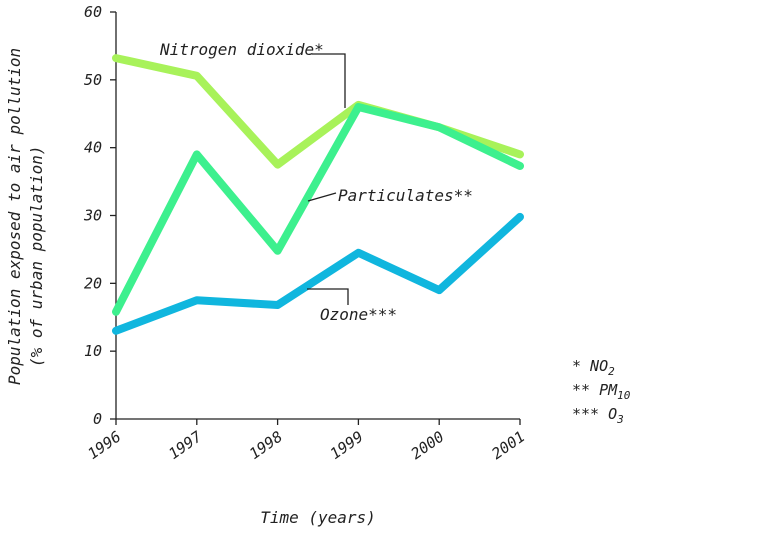  What do you see at coordinates (93, 80) in the screenshot?
I see `y-tick-label: 50` at bounding box center [93, 80].